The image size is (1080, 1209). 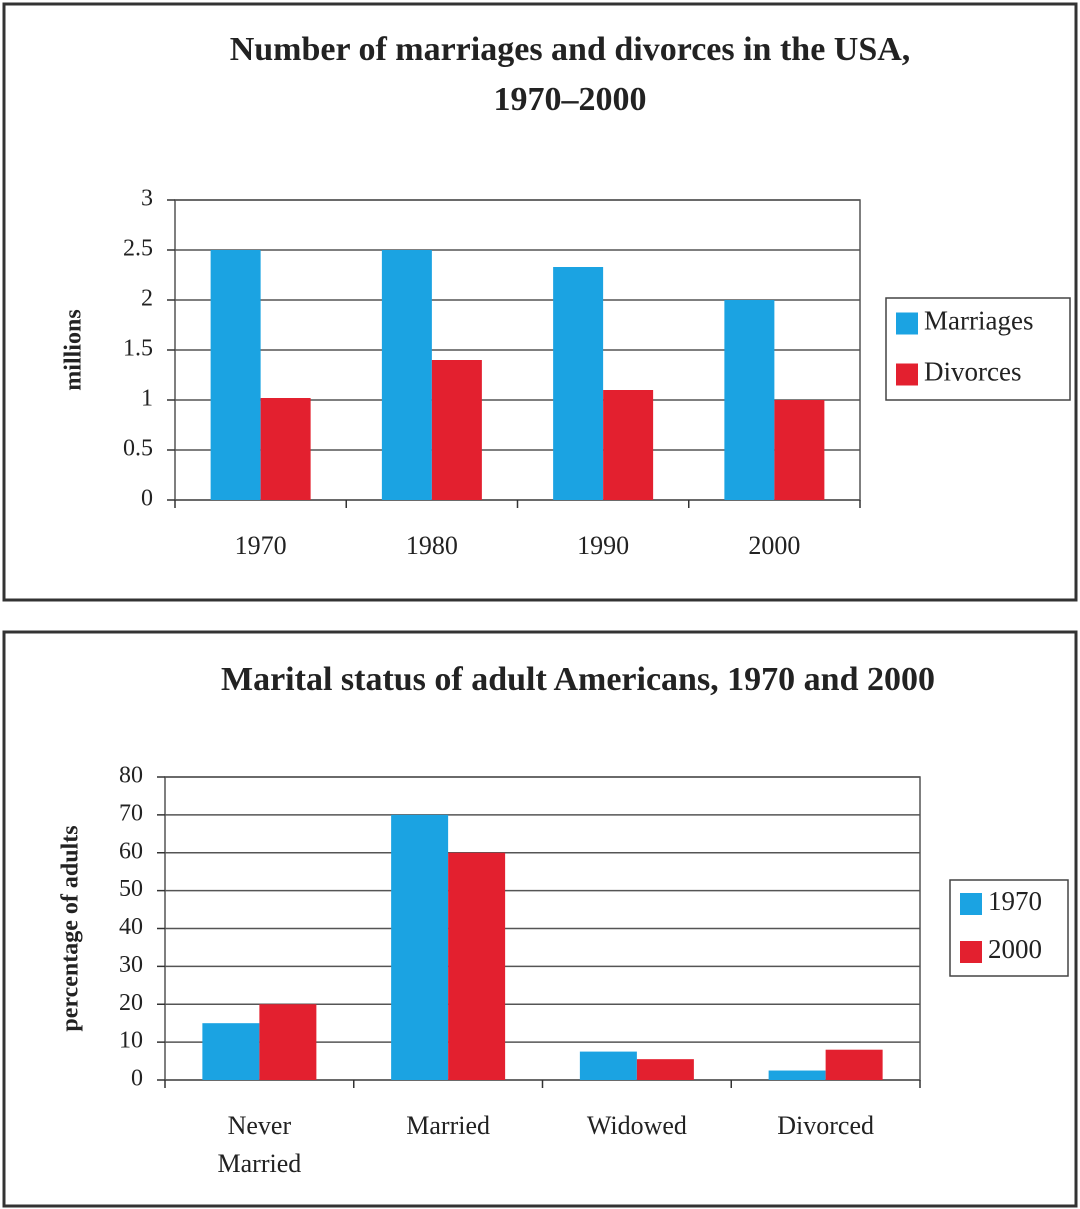 I want to click on y-tick-label: 80, so click(x=131, y=776).